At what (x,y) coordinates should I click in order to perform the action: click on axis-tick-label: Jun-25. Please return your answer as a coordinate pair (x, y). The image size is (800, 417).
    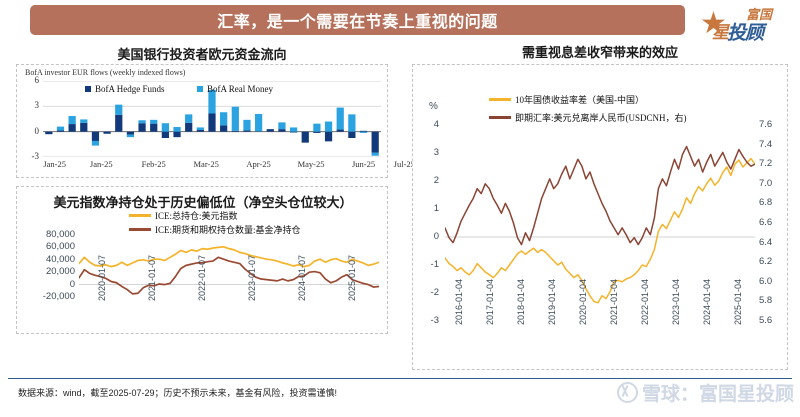
    Looking at the image, I should click on (363, 164).